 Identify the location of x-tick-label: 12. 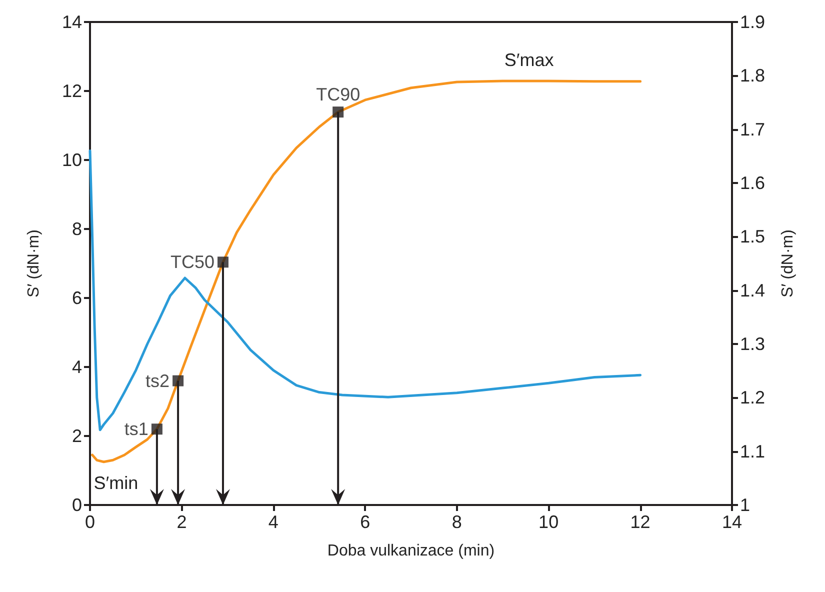
(640, 522).